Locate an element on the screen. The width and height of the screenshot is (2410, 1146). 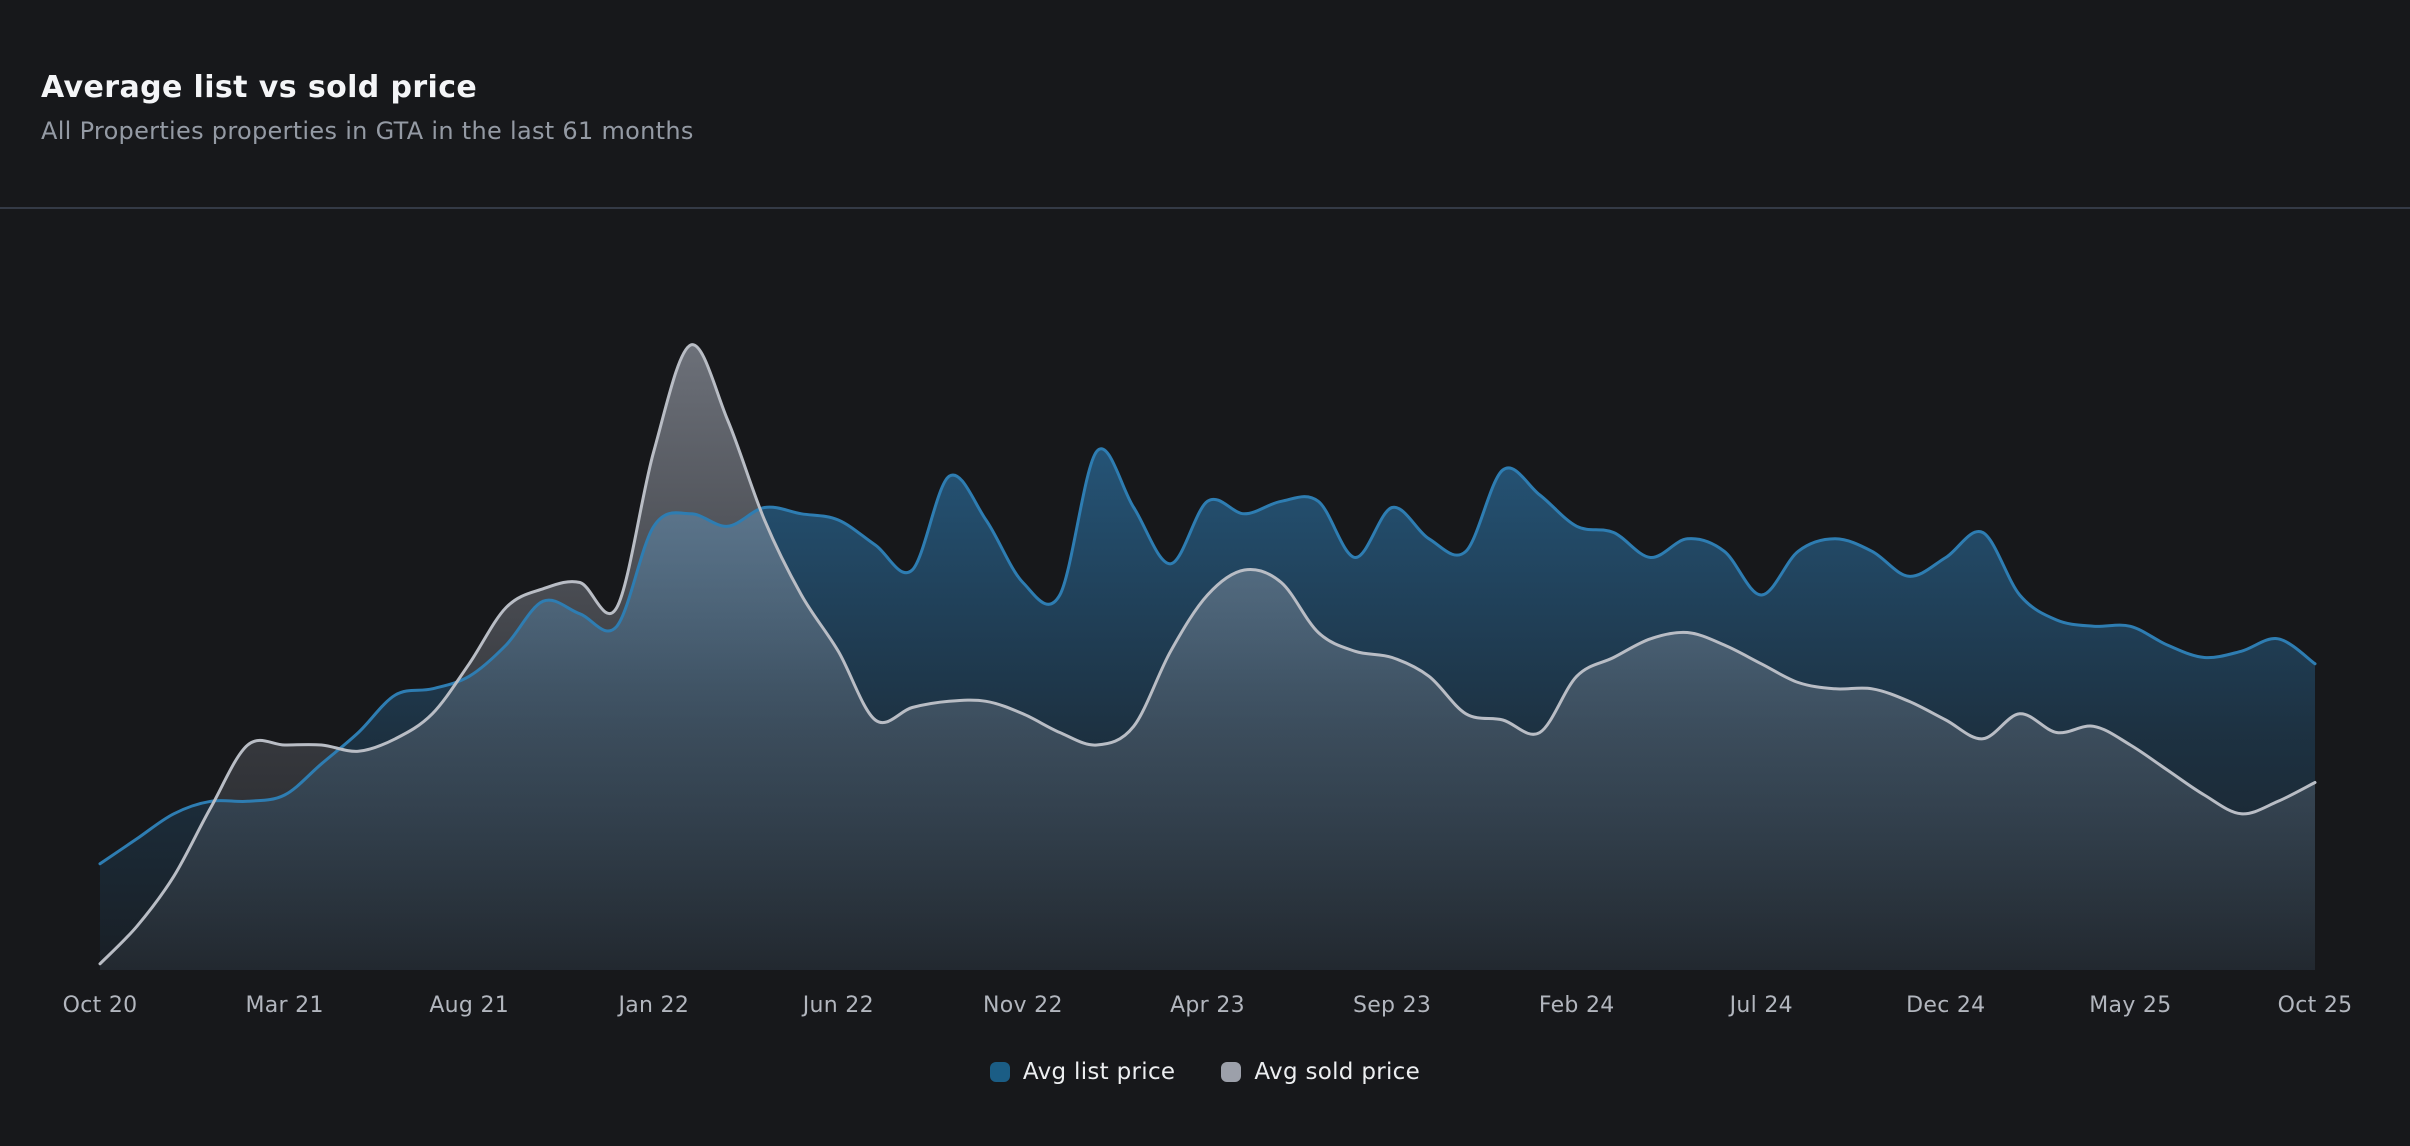
x-tick-label: Oct 25 is located at coordinates (2315, 1005).